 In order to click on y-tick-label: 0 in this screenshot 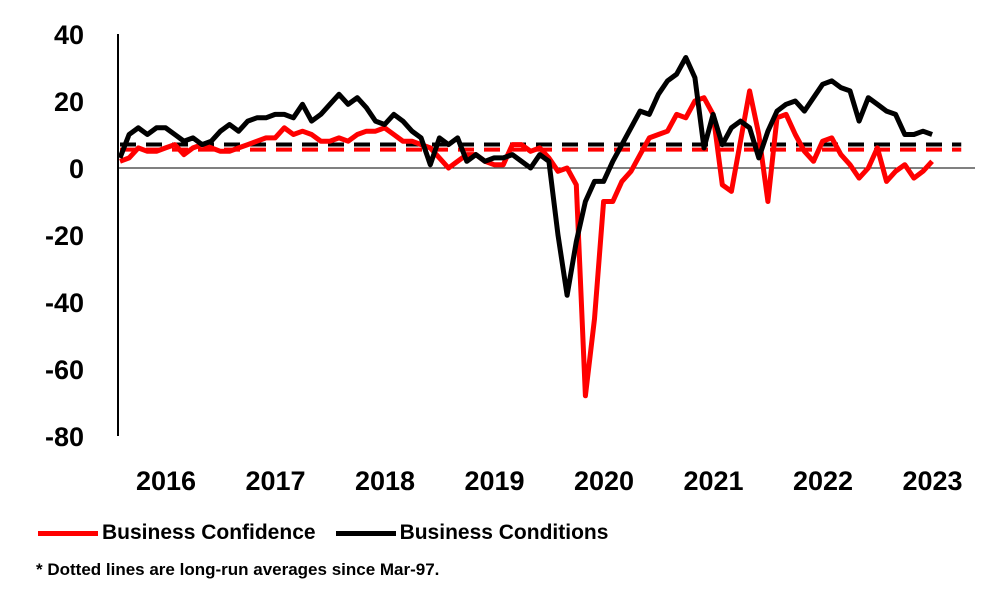, I will do `click(76, 169)`.